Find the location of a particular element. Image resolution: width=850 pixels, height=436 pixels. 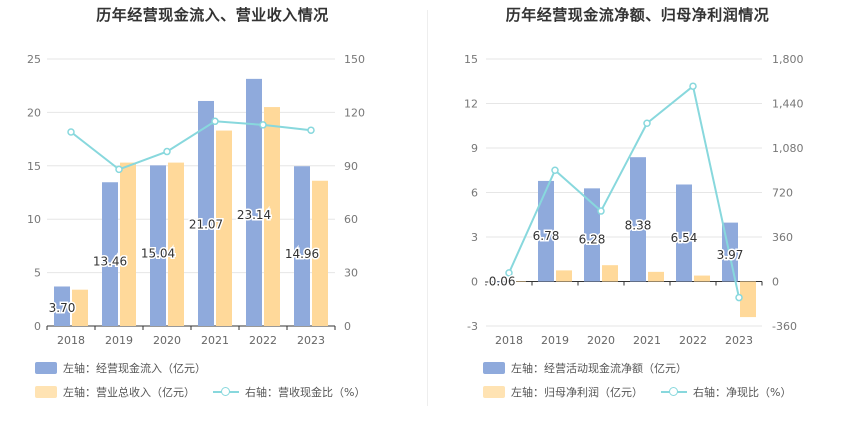

right-axis-tick-label: 1,800 is located at coordinates (788, 59).